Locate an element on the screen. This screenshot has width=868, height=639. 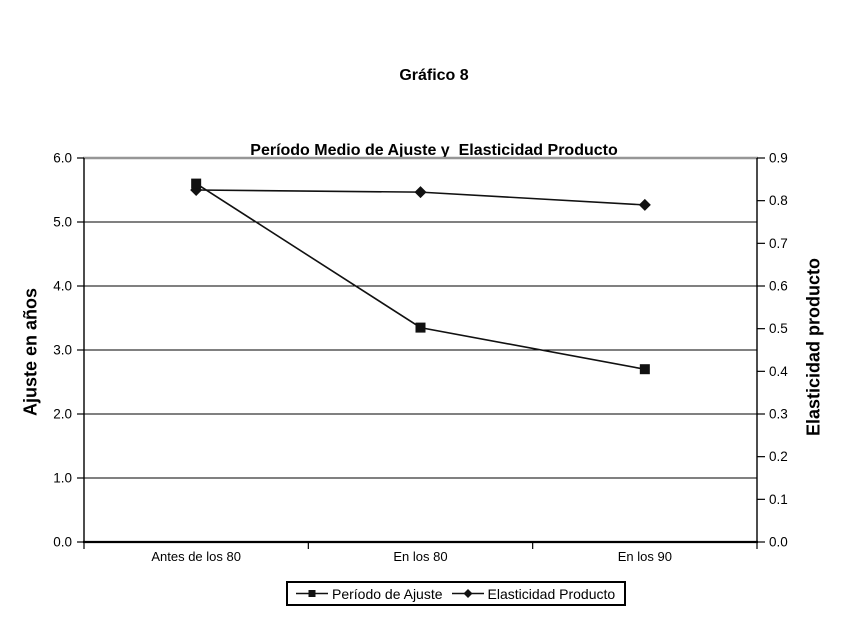
right-axis-tick-label: 0.9 is located at coordinates (778, 158).